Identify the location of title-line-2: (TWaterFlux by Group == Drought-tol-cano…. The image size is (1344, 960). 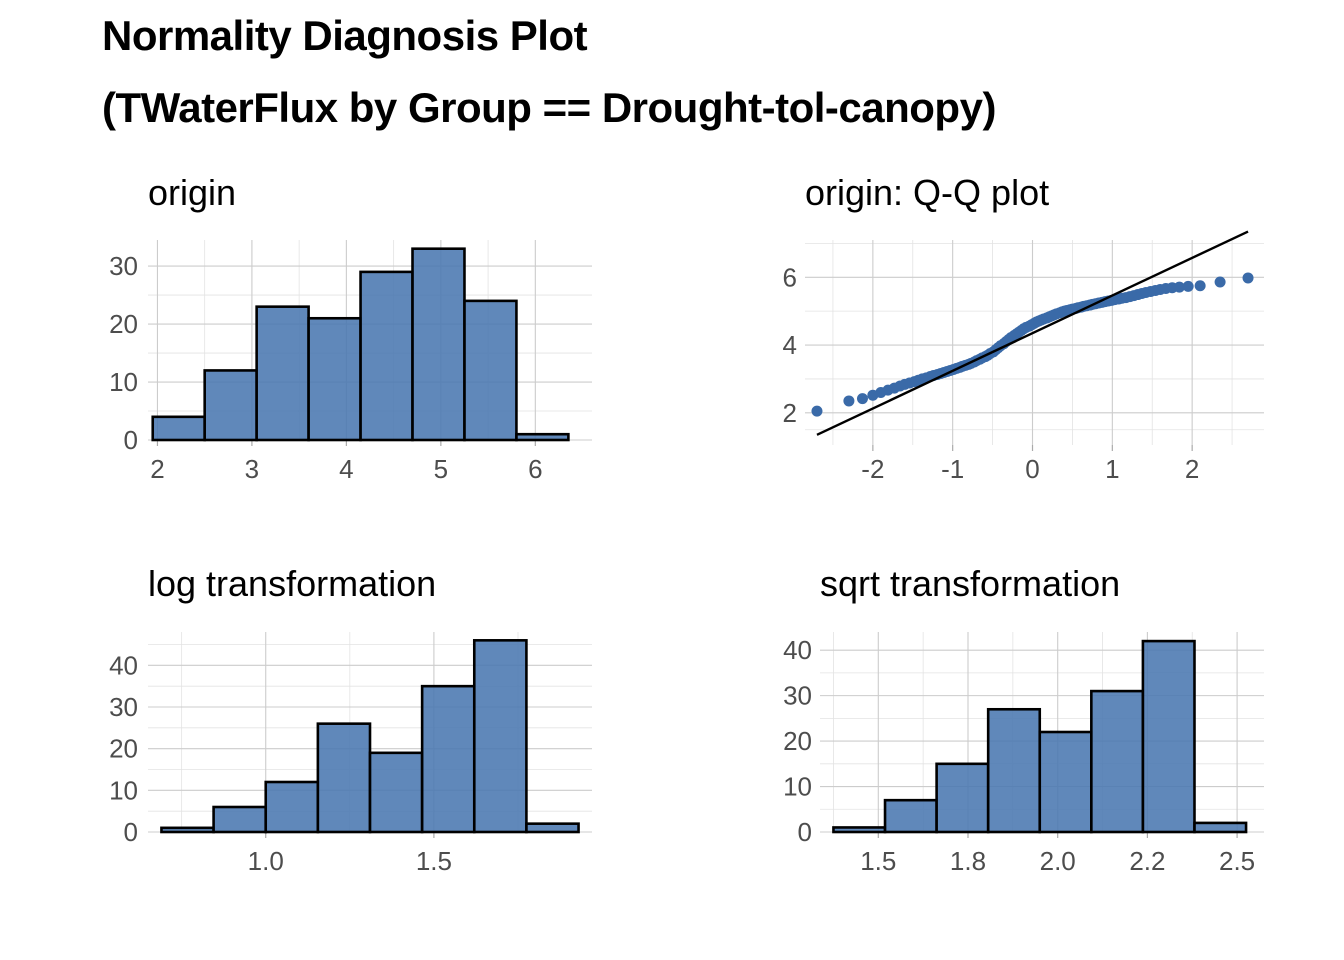
(549, 107).